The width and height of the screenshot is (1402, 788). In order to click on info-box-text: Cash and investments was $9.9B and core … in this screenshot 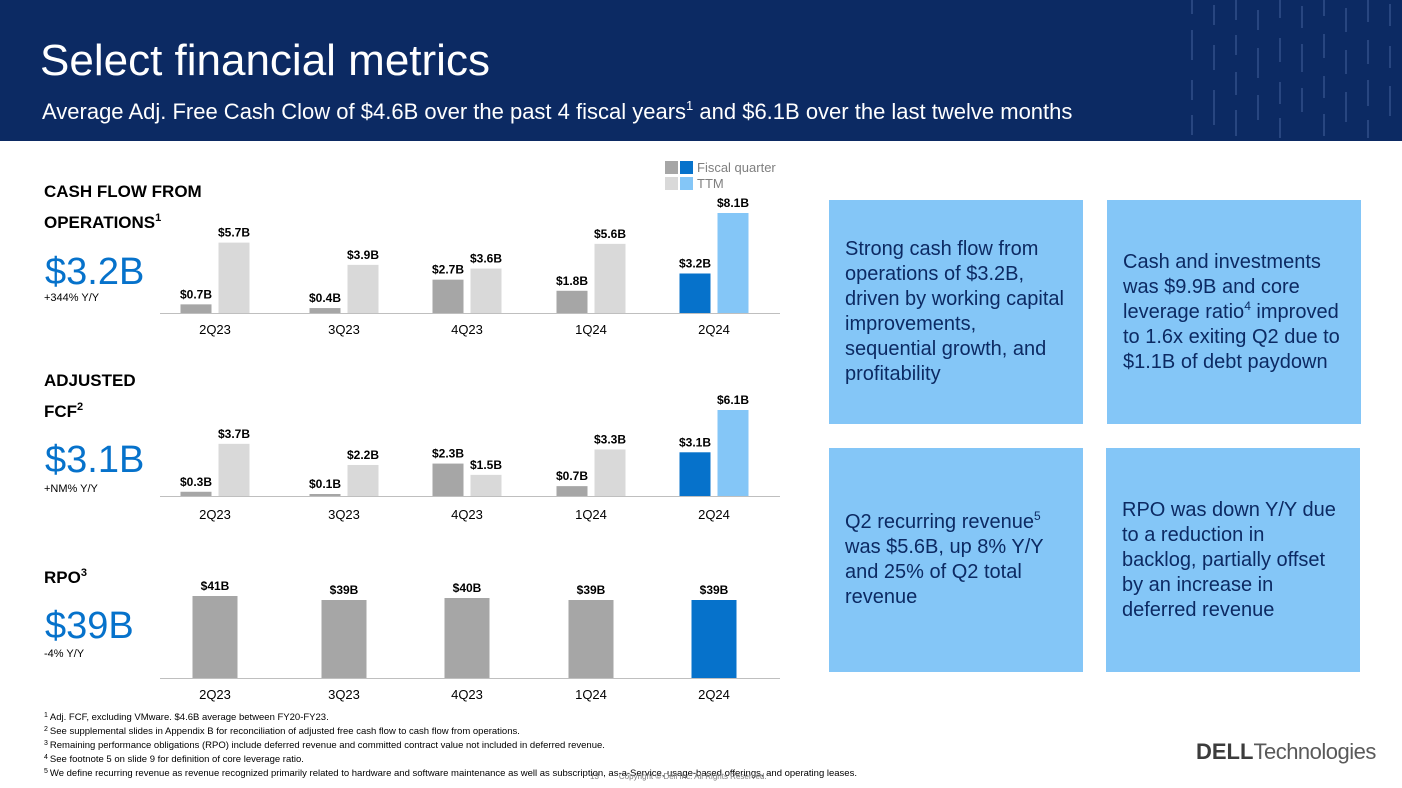, I will do `click(1234, 312)`.